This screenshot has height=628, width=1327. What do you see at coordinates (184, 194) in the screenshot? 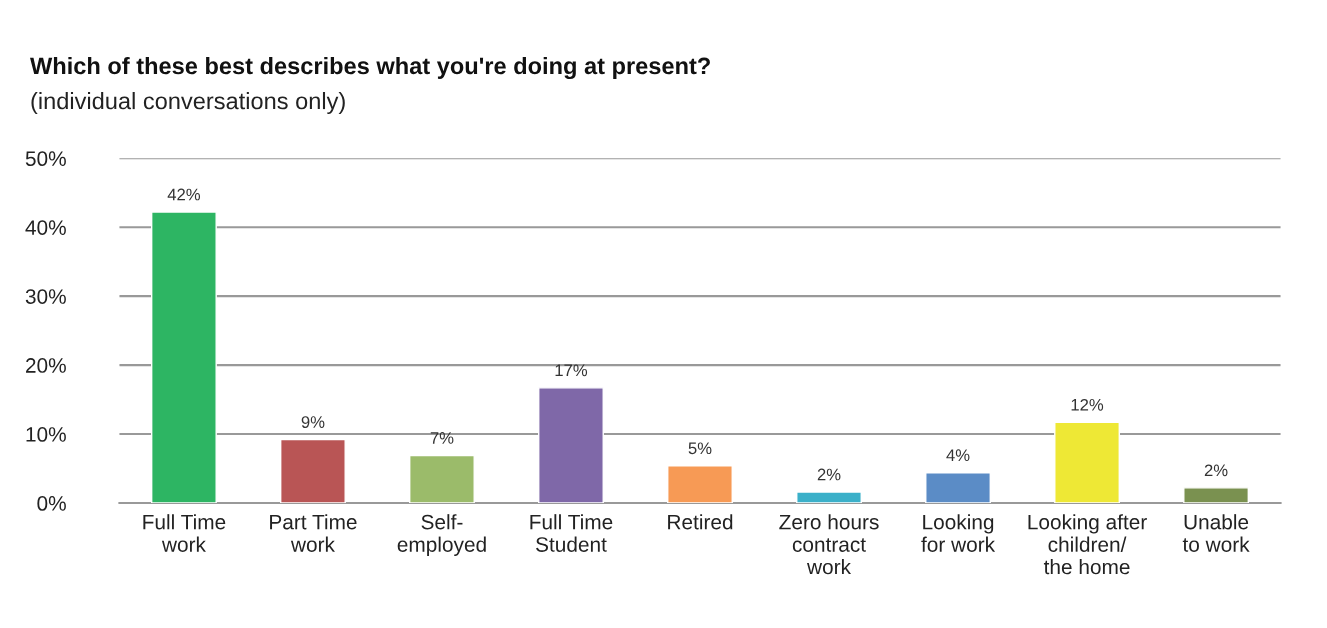
I see `data-label: 42%` at bounding box center [184, 194].